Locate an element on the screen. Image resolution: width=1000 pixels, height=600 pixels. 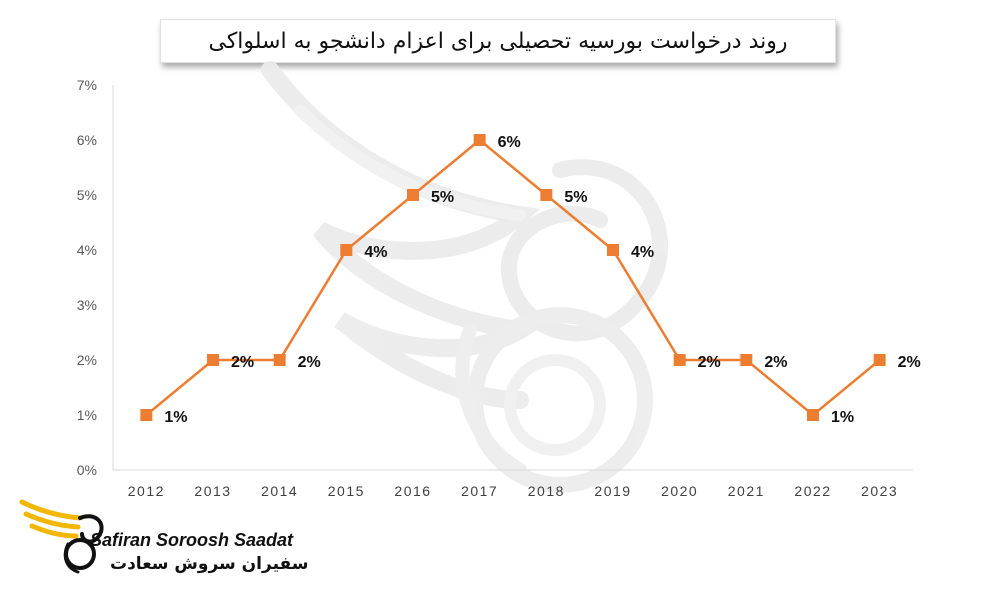
data-label: 6% is located at coordinates (509, 142).